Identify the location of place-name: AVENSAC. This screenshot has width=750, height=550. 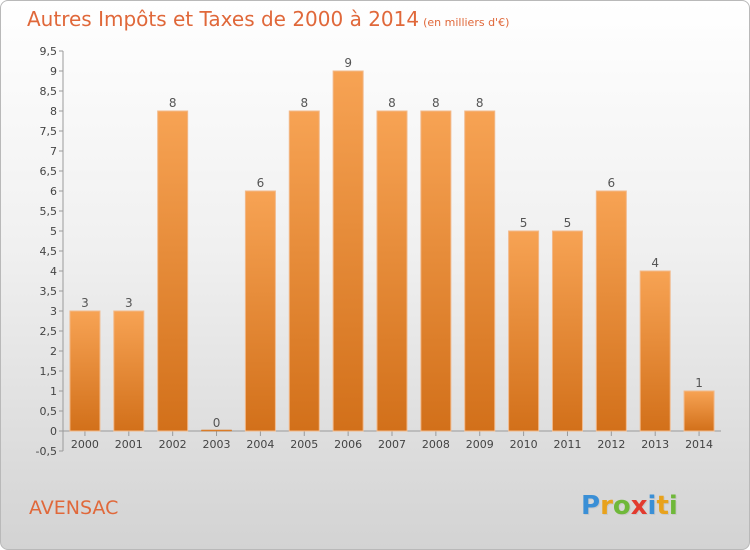
(74, 508).